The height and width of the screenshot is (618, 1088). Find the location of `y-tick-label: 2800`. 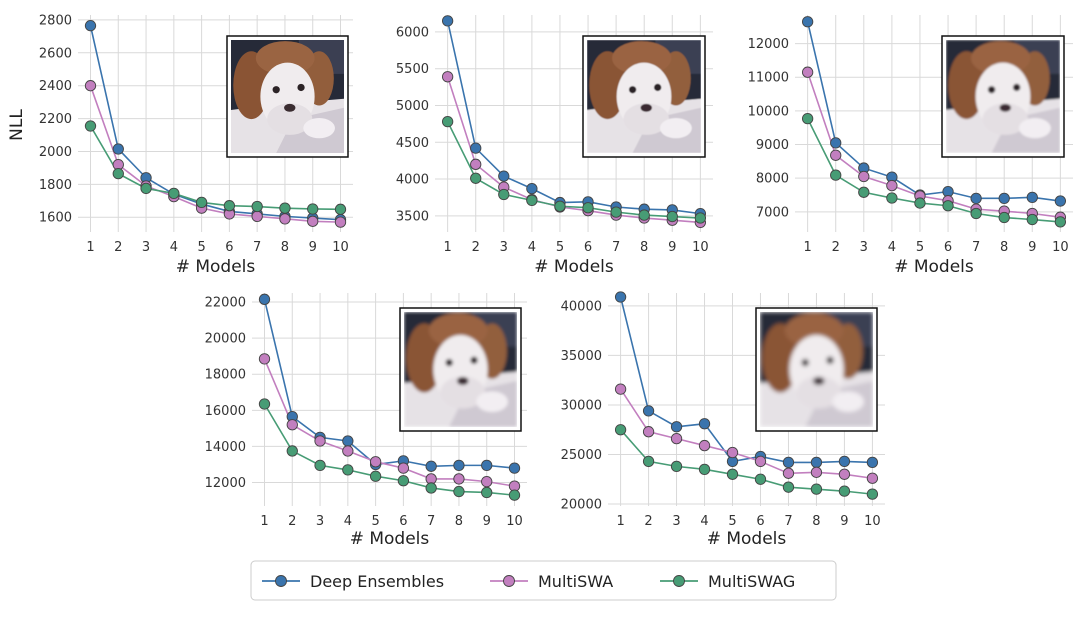

y-tick-label: 2800 is located at coordinates (55, 20).